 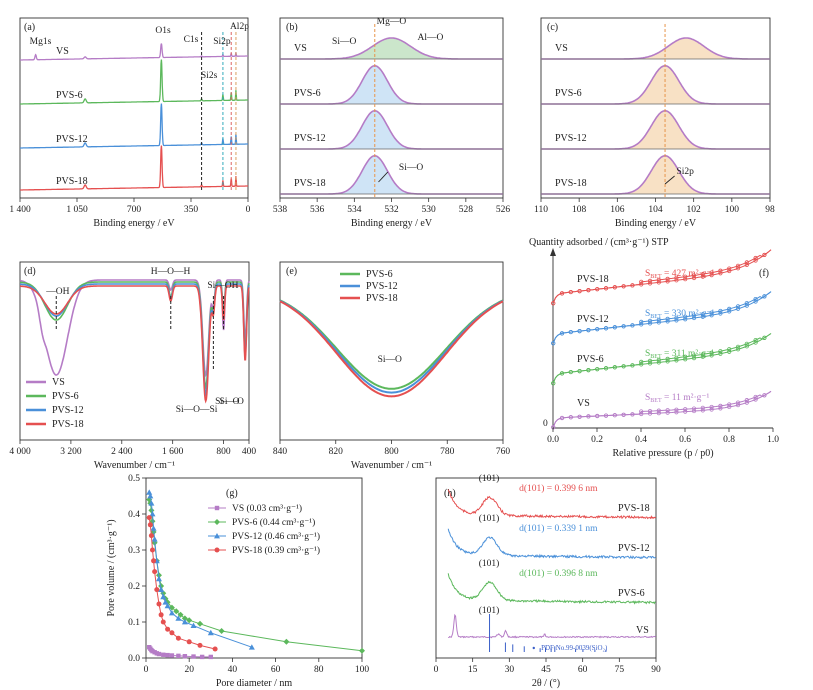 I want to click on x-tick-label: 534, so click(x=354, y=210).